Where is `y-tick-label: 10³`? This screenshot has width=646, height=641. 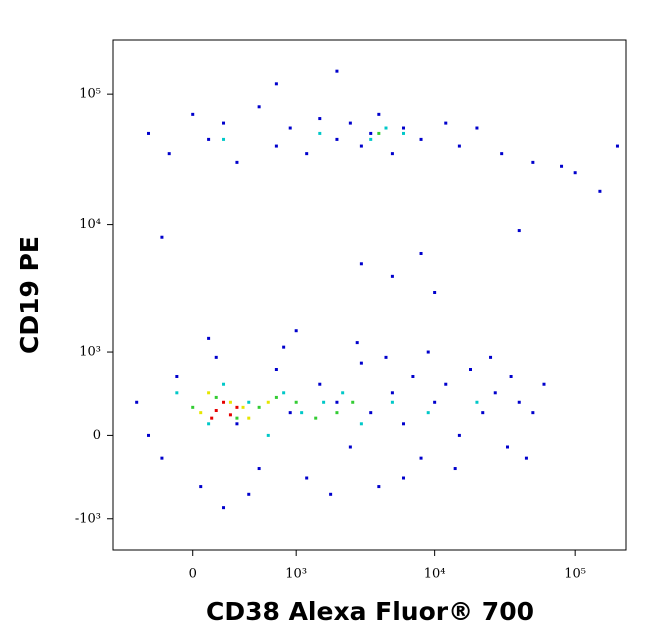 y-tick-label: 10³ is located at coordinates (90, 352).